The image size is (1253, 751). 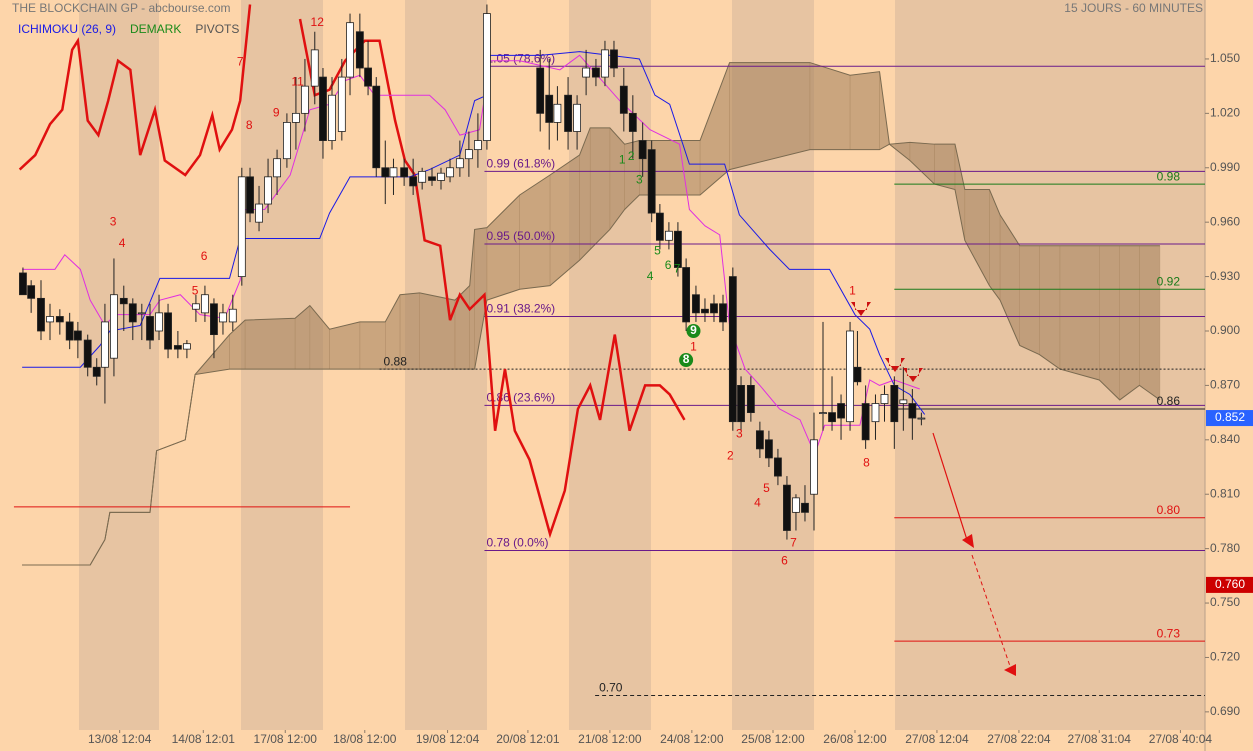 I want to click on y-tick-label: 0.870, so click(x=1225, y=385).